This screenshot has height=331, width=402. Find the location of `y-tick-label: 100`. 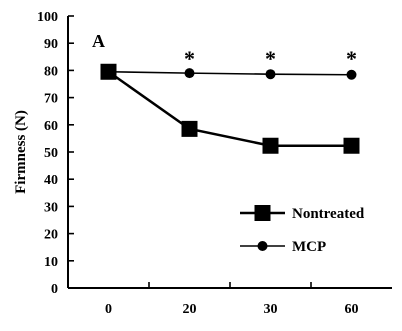

y-tick-label: 100 is located at coordinates (47, 17).